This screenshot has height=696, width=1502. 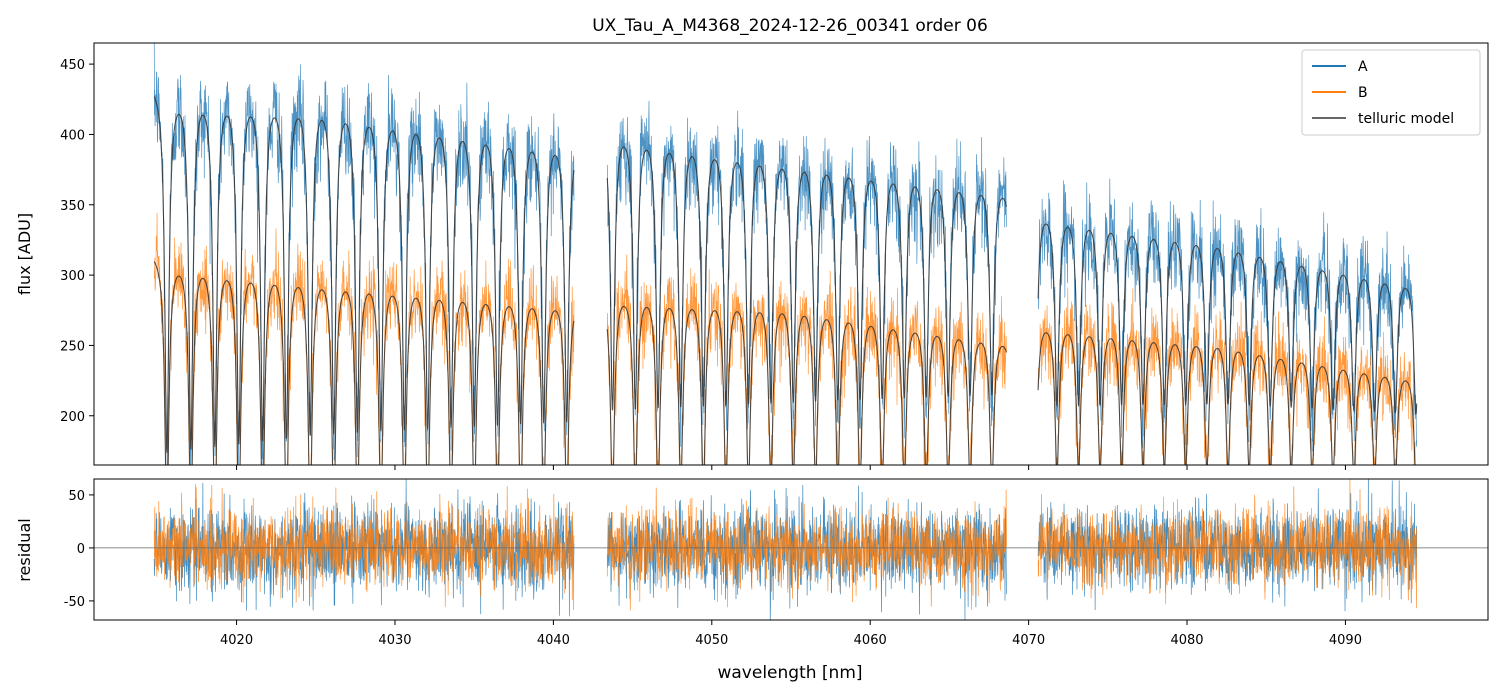 What do you see at coordinates (1406, 119) in the screenshot?
I see `legend-label-model: telluric model` at bounding box center [1406, 119].